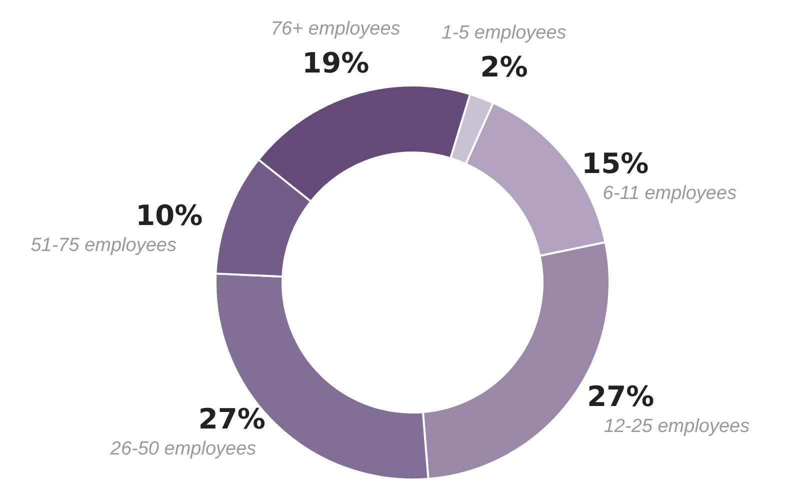  Describe the element at coordinates (335, 29) in the screenshot. I see `slice-label: 76+ employees` at that location.